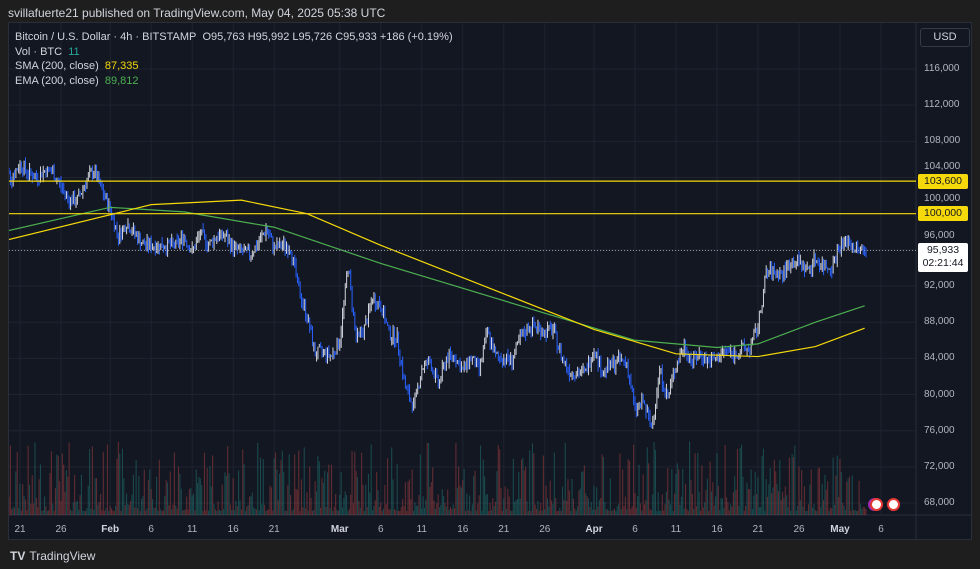  What do you see at coordinates (106, 37) in the screenshot?
I see `symbol-label: Bitcoin / U.S. Dollar · 4h · BITSTAMP` at bounding box center [106, 37].